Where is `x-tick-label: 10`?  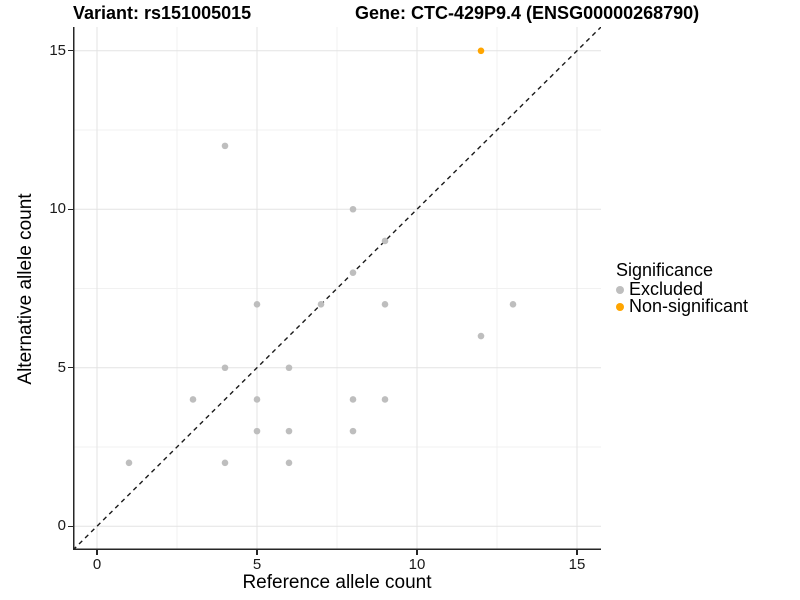 x-tick-label: 10 is located at coordinates (417, 564).